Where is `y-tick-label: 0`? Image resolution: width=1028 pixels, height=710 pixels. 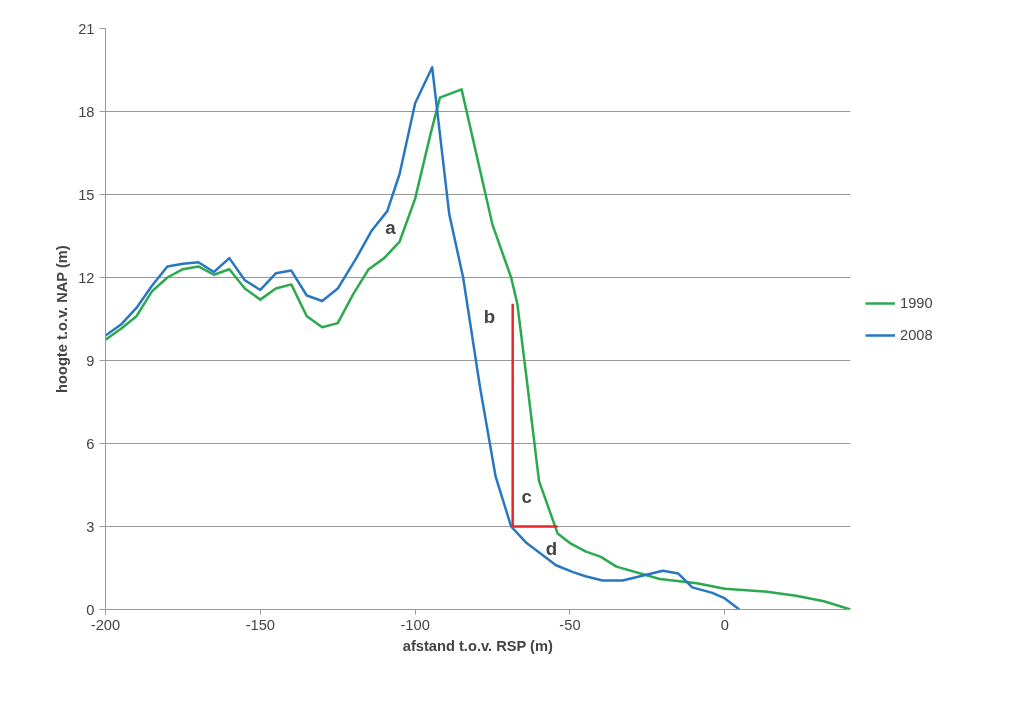 y-tick-label: 0 is located at coordinates (90, 609).